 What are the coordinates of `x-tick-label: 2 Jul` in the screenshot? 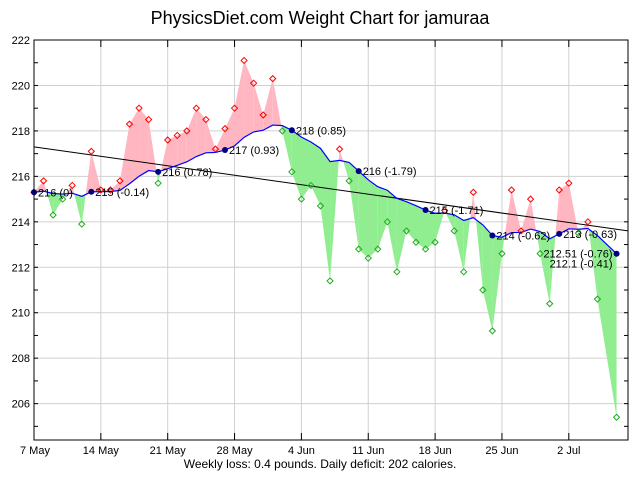 It's located at (568, 451).